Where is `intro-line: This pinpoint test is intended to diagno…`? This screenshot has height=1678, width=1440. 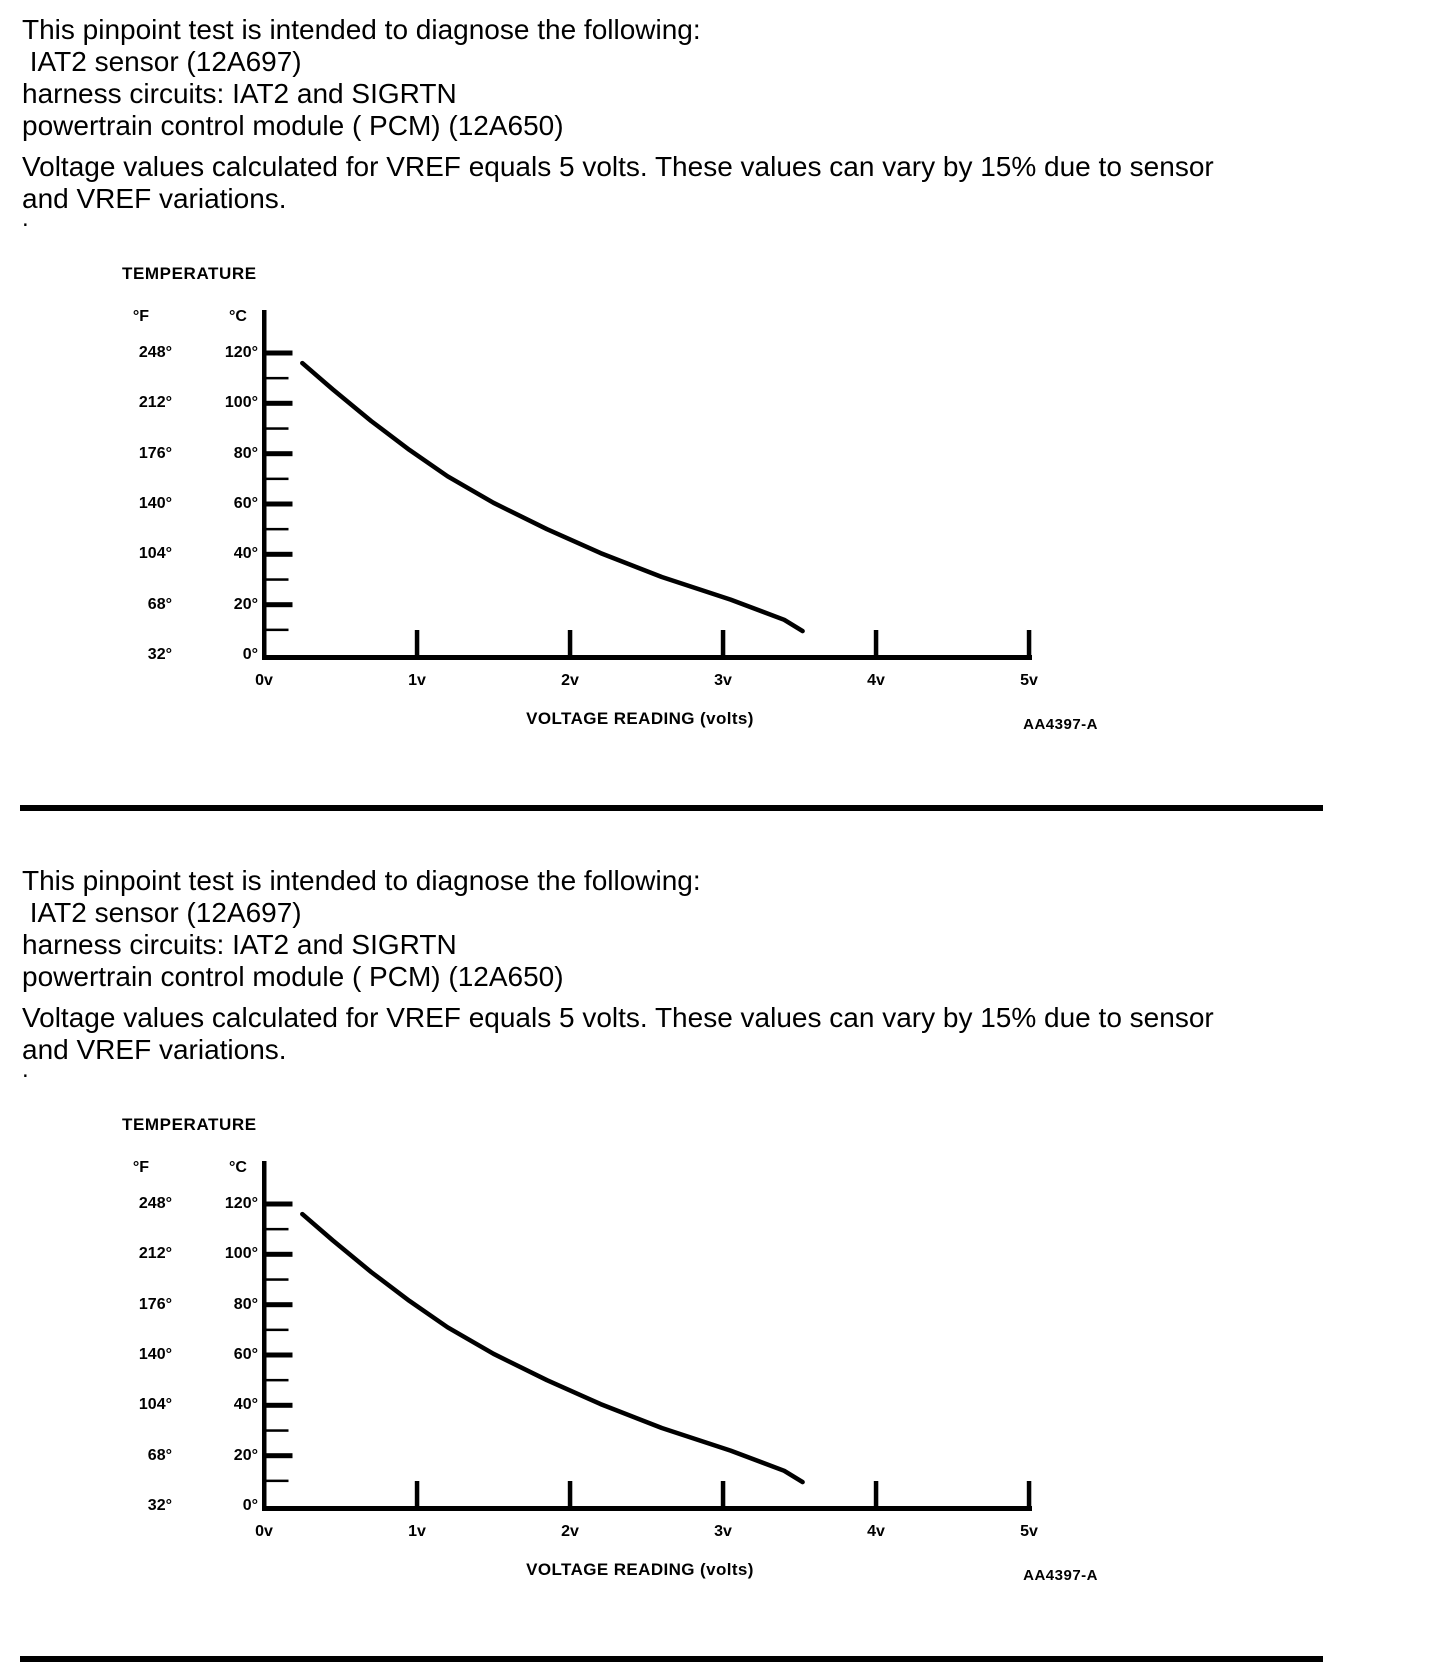
intro-line: This pinpoint test is intended to diagno… is located at coordinates (361, 880).